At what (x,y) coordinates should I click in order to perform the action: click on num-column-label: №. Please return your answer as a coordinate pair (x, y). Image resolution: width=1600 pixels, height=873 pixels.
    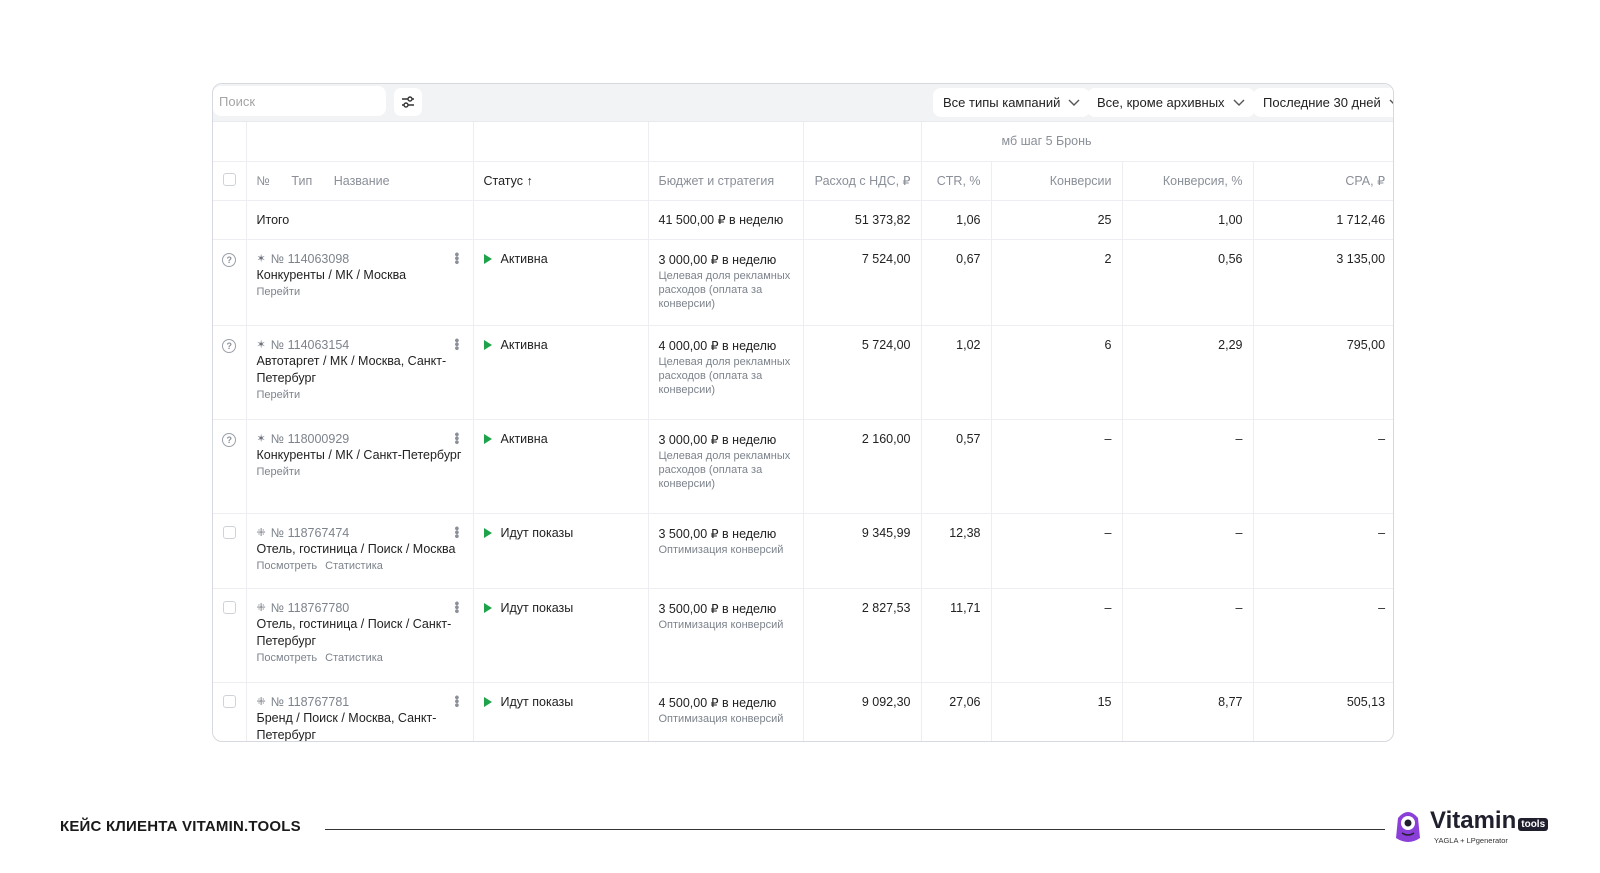
    Looking at the image, I should click on (263, 180).